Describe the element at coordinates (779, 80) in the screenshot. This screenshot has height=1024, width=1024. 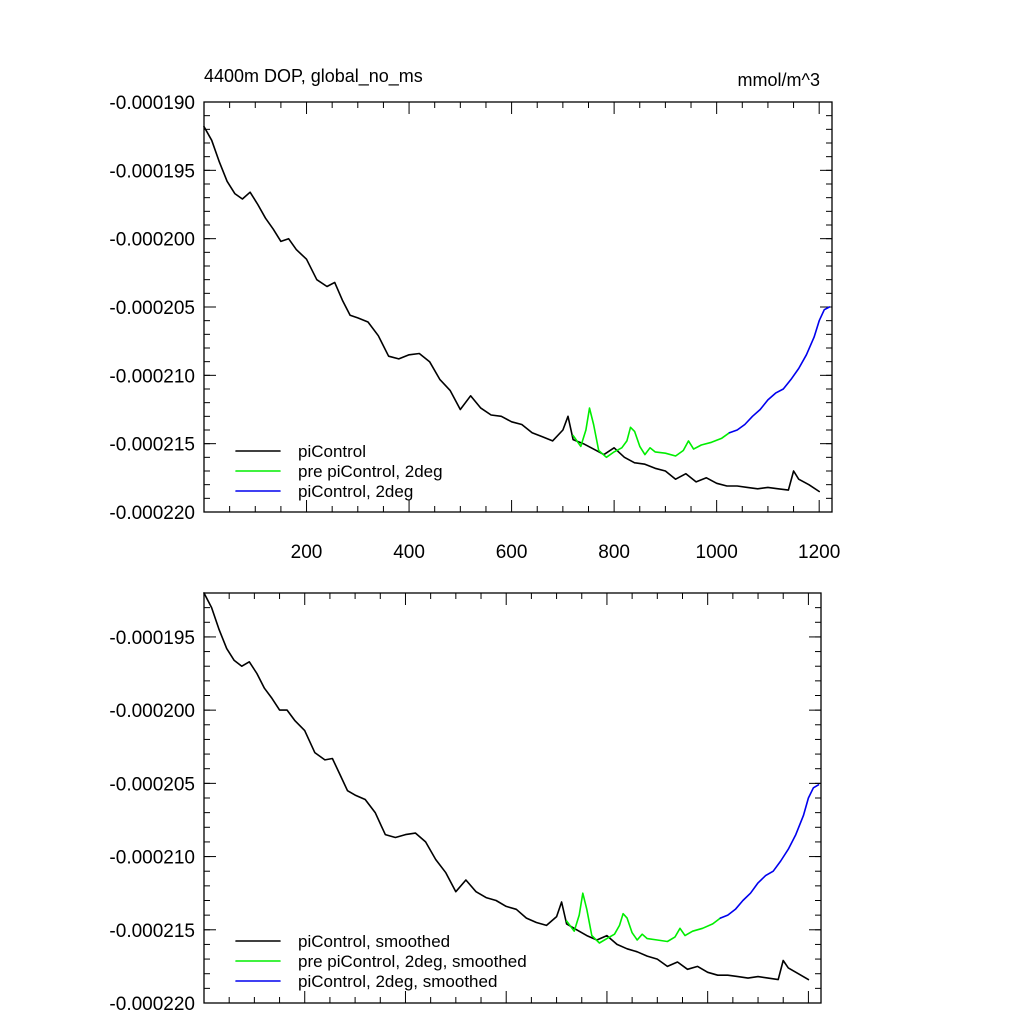
I see `top-title-units: mmol/m^3` at that location.